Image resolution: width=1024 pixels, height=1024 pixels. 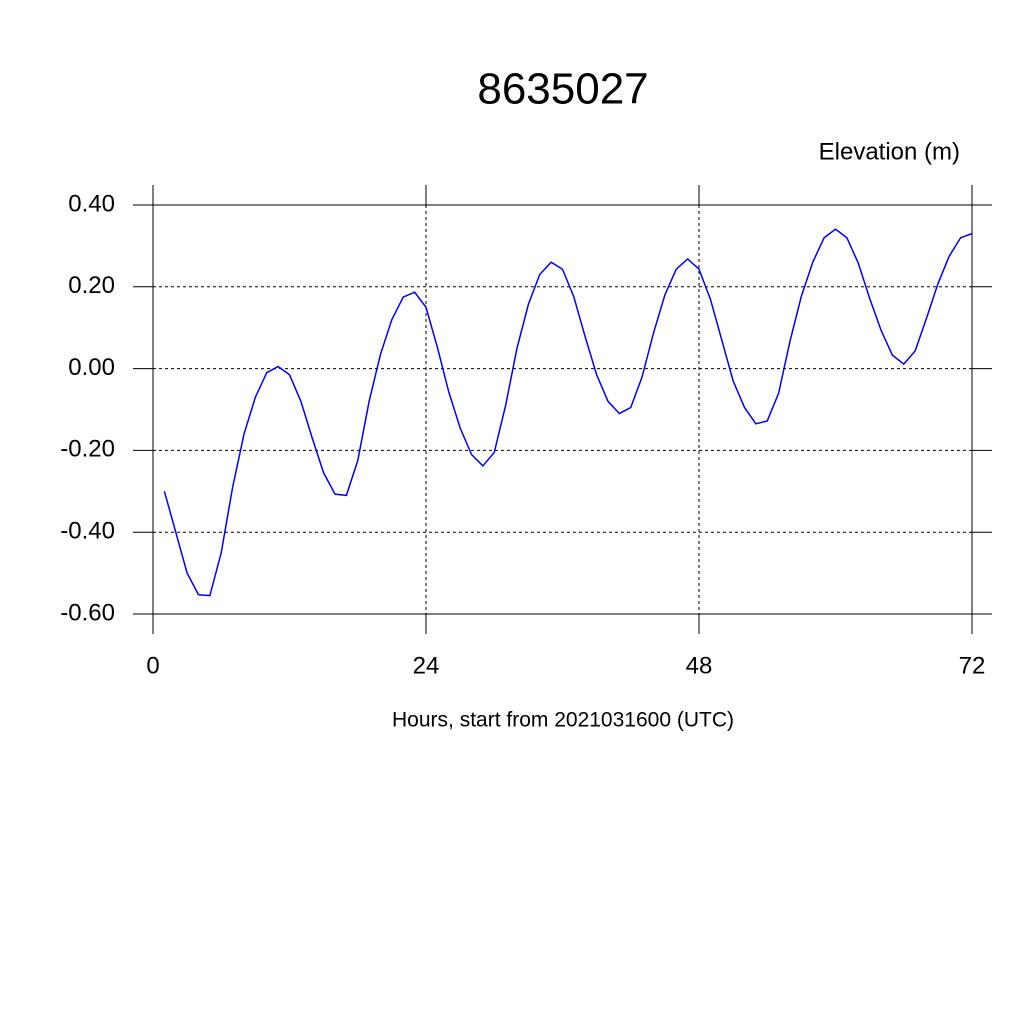 What do you see at coordinates (91, 203) in the screenshot?
I see `y-tick-label: 0.40` at bounding box center [91, 203].